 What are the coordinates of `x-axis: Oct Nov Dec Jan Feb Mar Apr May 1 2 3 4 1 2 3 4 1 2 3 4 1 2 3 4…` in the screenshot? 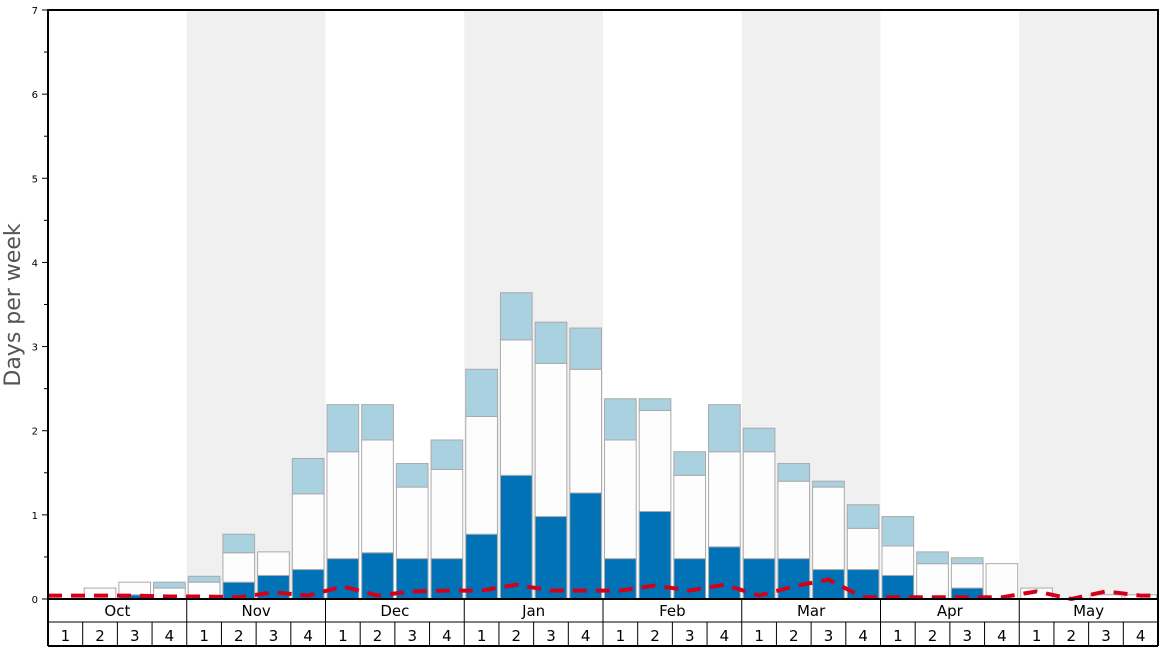 It's located at (603, 623).